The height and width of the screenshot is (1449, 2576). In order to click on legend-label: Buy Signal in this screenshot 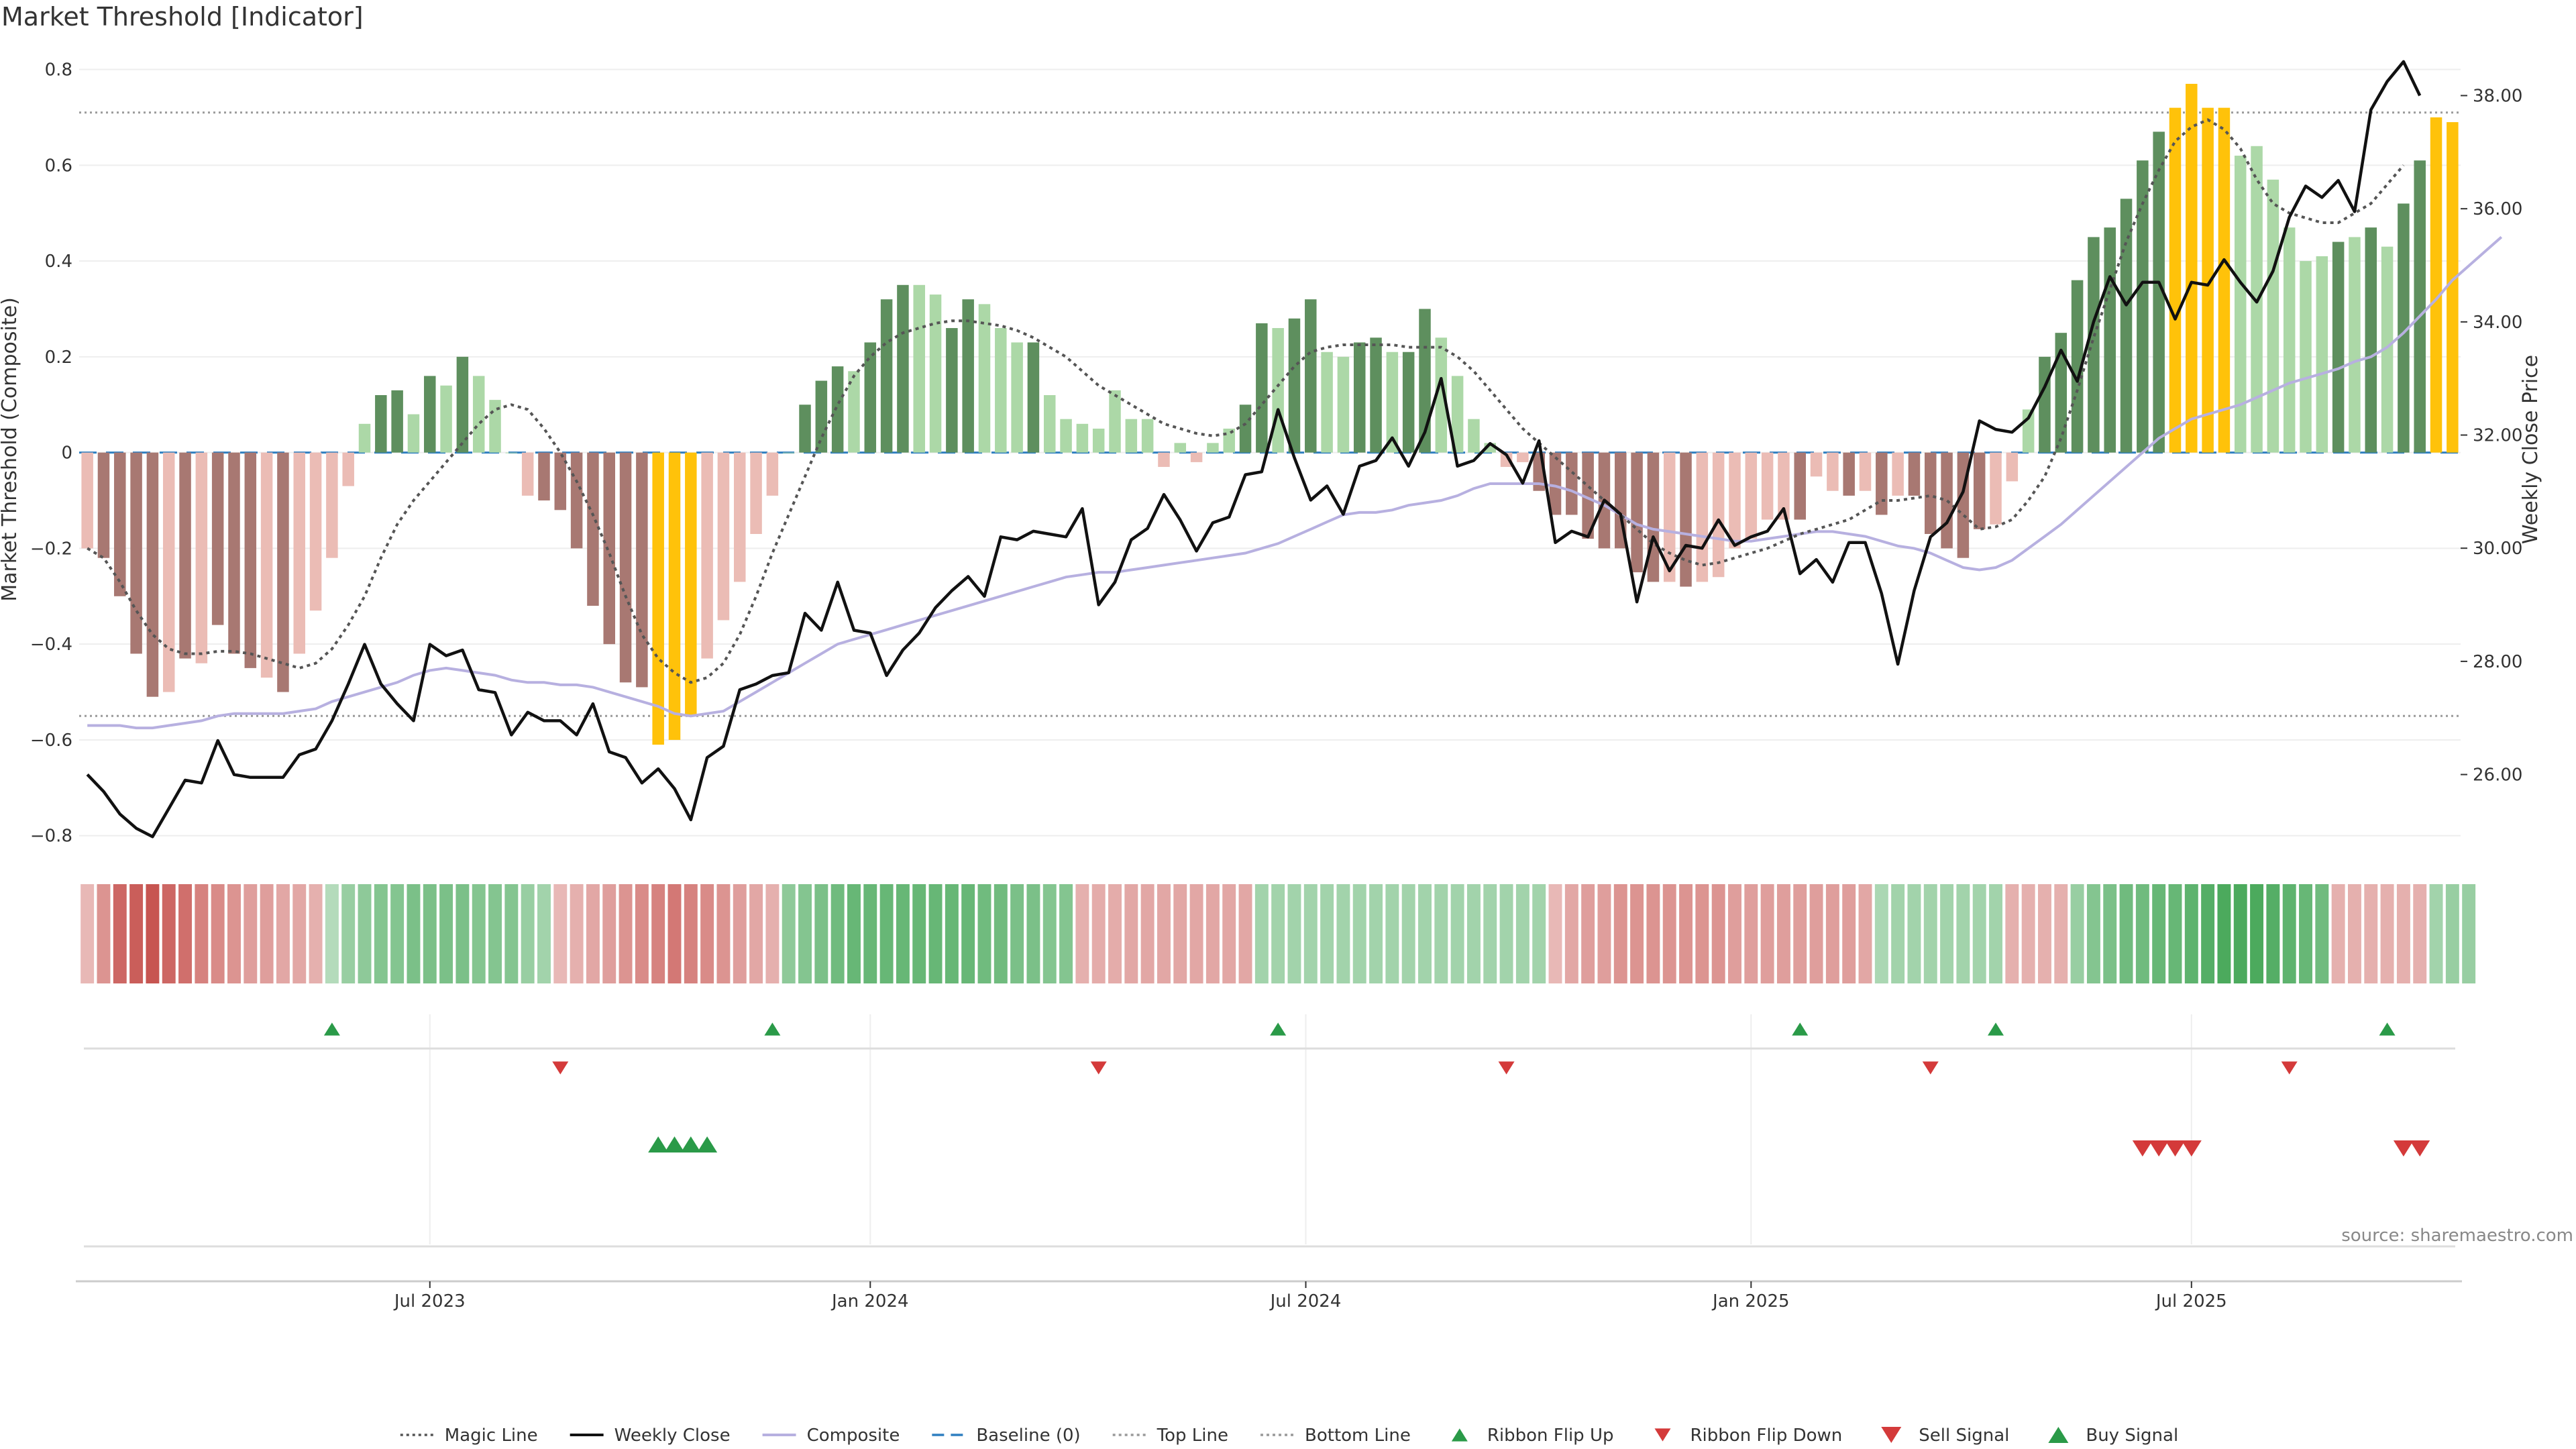, I will do `click(2132, 1436)`.